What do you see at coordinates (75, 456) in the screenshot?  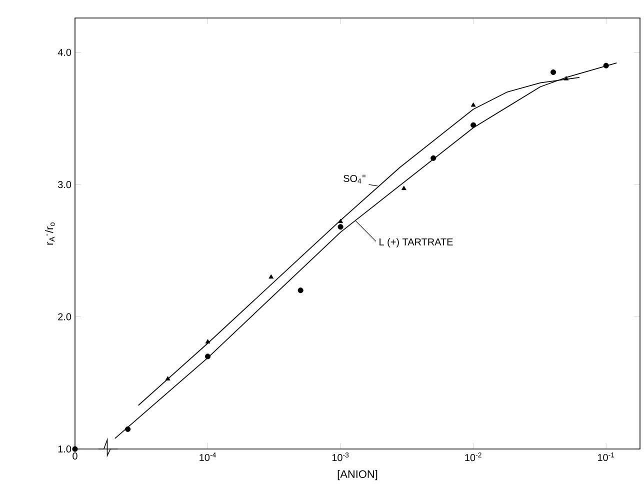 I see `x-tick-label: 0` at bounding box center [75, 456].